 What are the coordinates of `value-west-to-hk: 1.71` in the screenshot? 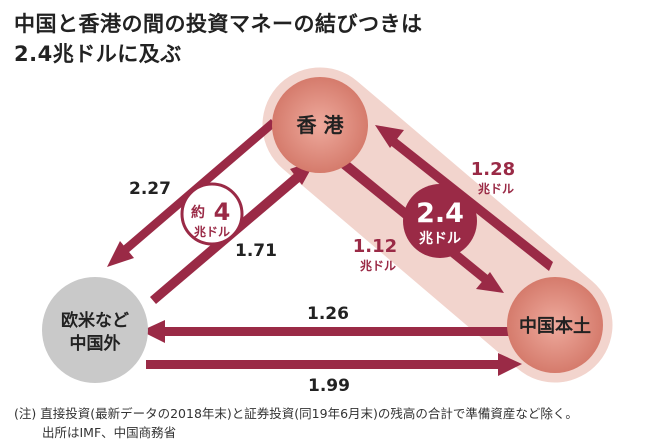 It's located at (256, 251).